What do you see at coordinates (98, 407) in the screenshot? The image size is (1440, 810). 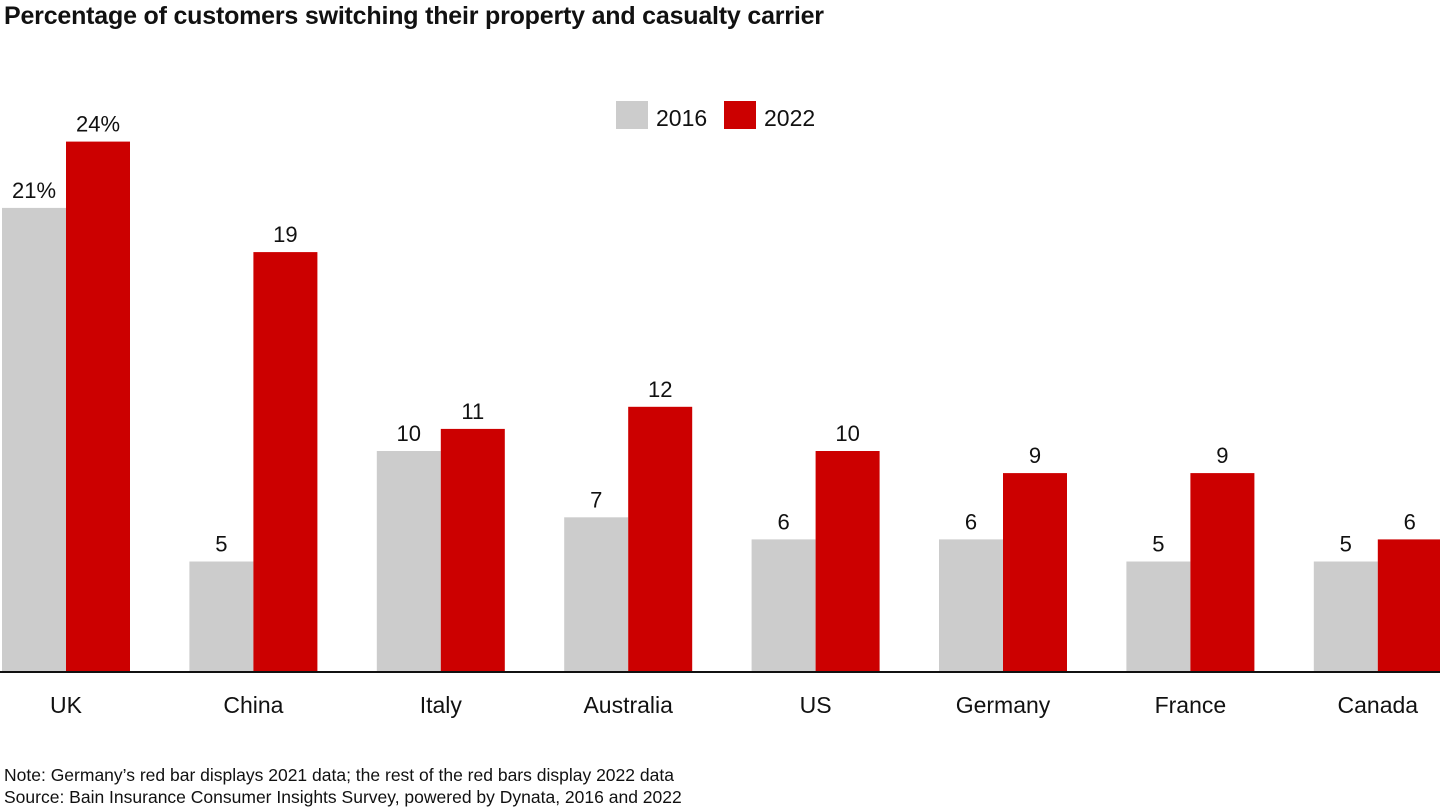 I see `bar-2022-uk` at bounding box center [98, 407].